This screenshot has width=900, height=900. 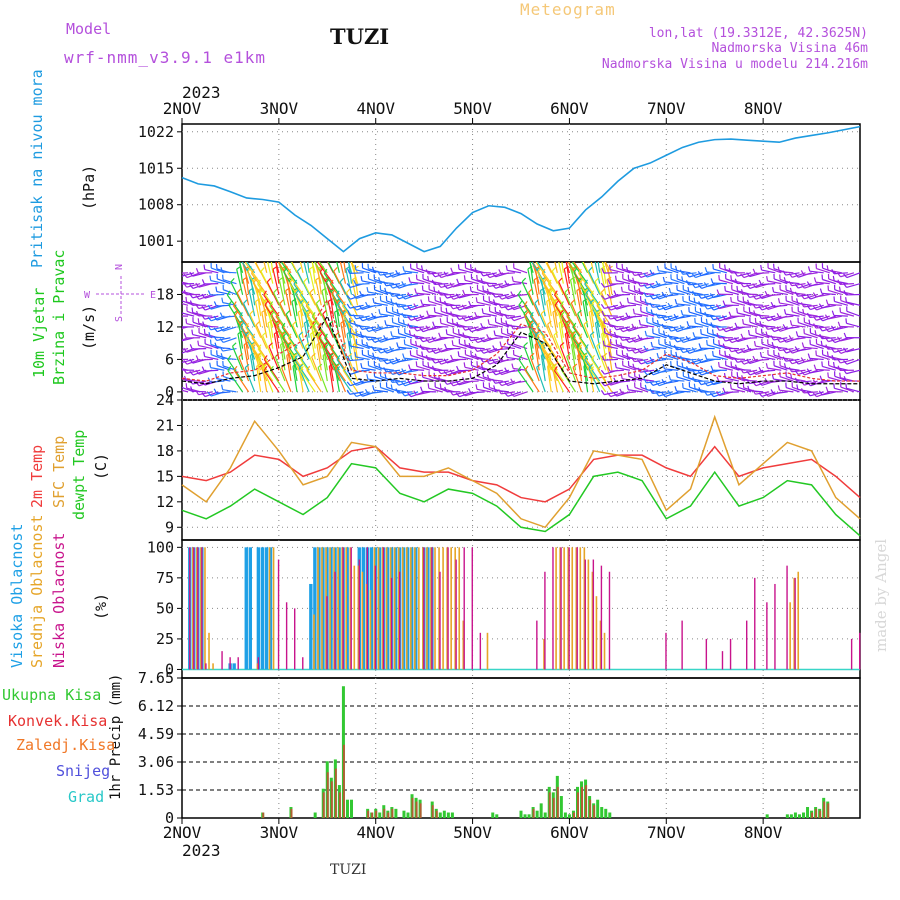 What do you see at coordinates (165, 294) in the screenshot?
I see `y-tick-label: 18` at bounding box center [165, 294].